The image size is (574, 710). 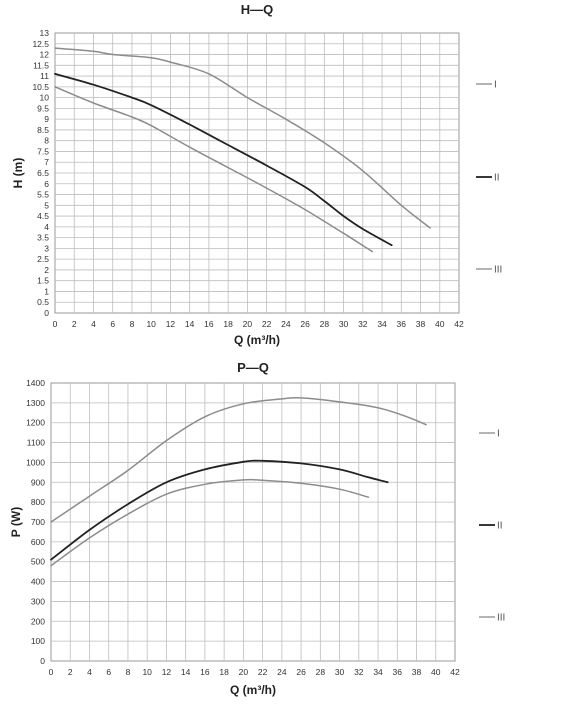 I want to click on y-tick-label: 3.5, so click(x=43, y=238).